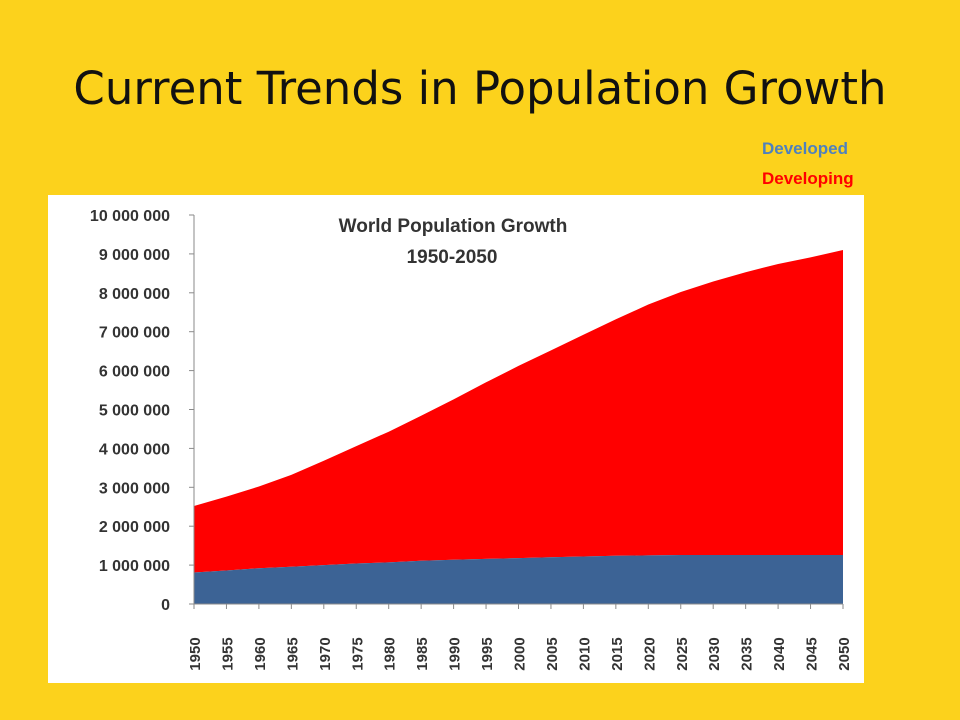  I want to click on x-tick-label: 1950, so click(195, 653).